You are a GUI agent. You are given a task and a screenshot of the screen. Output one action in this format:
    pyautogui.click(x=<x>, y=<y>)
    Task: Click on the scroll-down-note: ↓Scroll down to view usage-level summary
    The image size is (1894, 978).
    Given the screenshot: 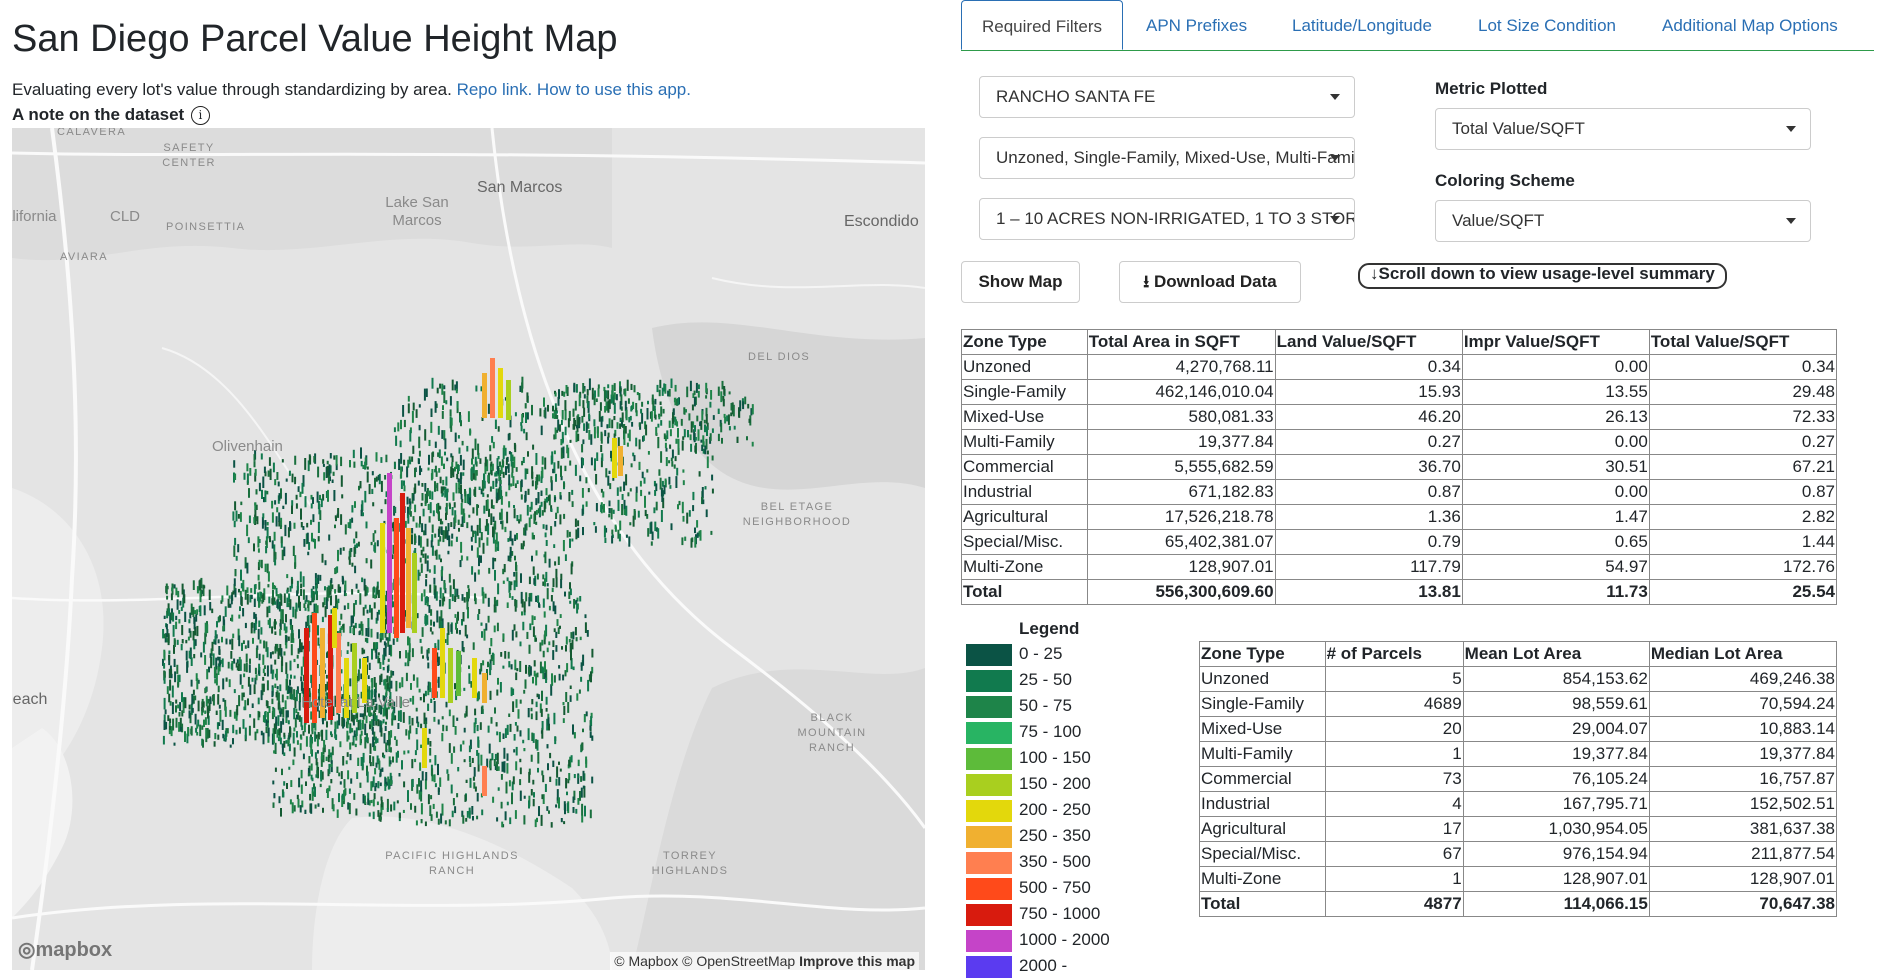 What is the action you would take?
    pyautogui.click(x=1542, y=276)
    